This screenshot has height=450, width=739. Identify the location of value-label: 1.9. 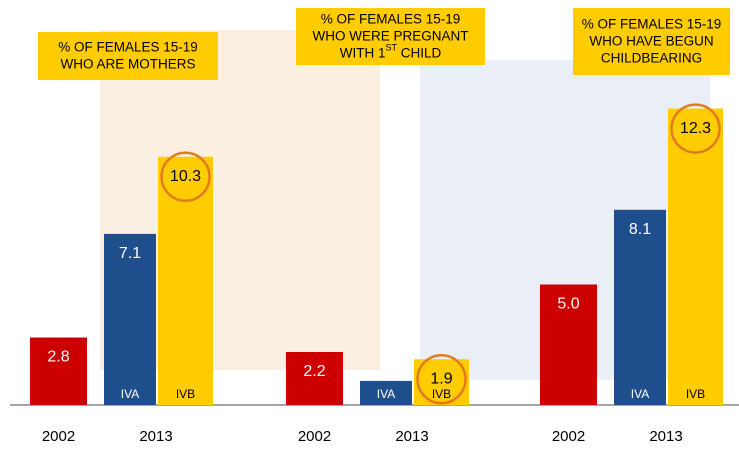
(441, 378).